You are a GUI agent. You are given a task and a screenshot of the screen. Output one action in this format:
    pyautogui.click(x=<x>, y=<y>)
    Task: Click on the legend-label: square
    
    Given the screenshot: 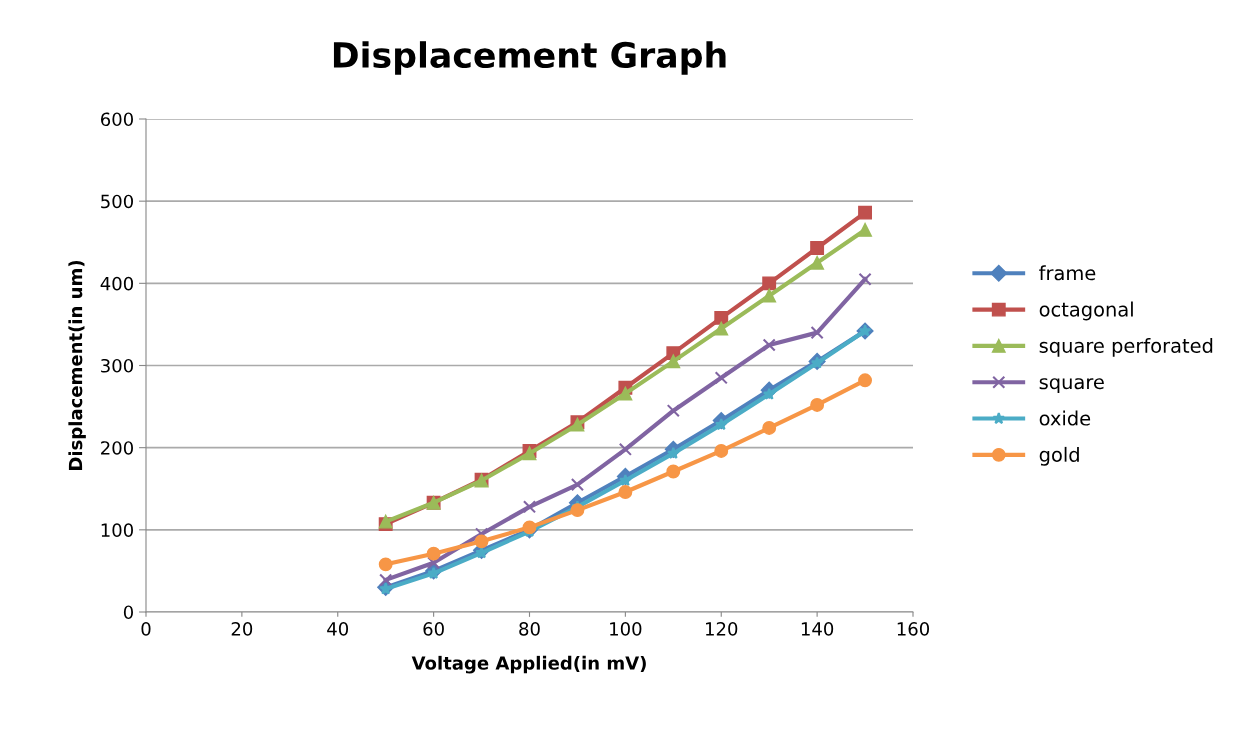 What is the action you would take?
    pyautogui.click(x=1071, y=386)
    